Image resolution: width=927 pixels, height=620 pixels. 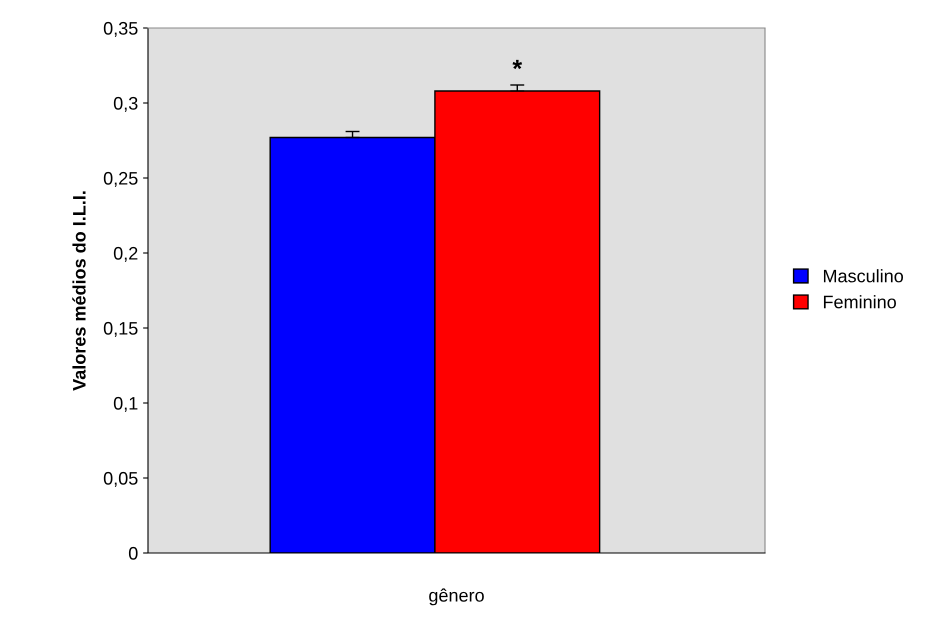 I want to click on y-tick-label: 0,35, so click(x=121, y=29).